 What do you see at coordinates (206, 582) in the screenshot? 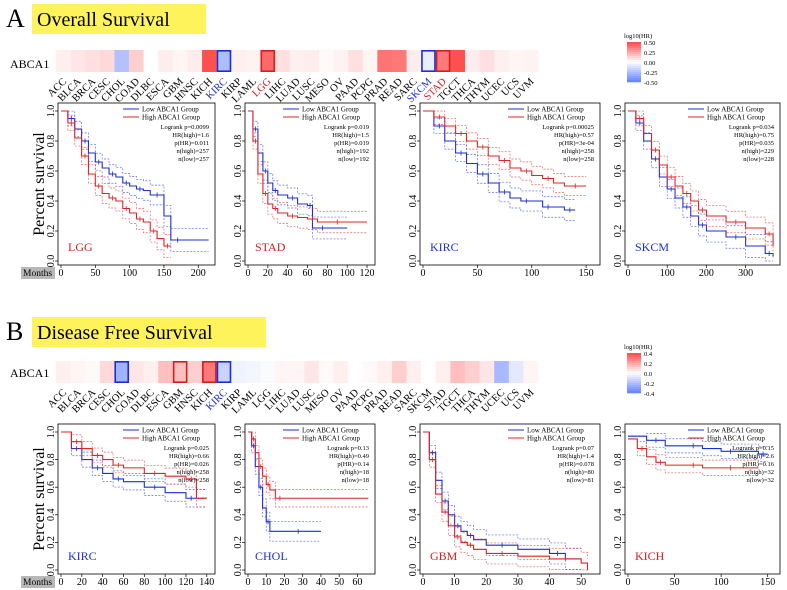
I see `x-tick-label: 140` at bounding box center [206, 582].